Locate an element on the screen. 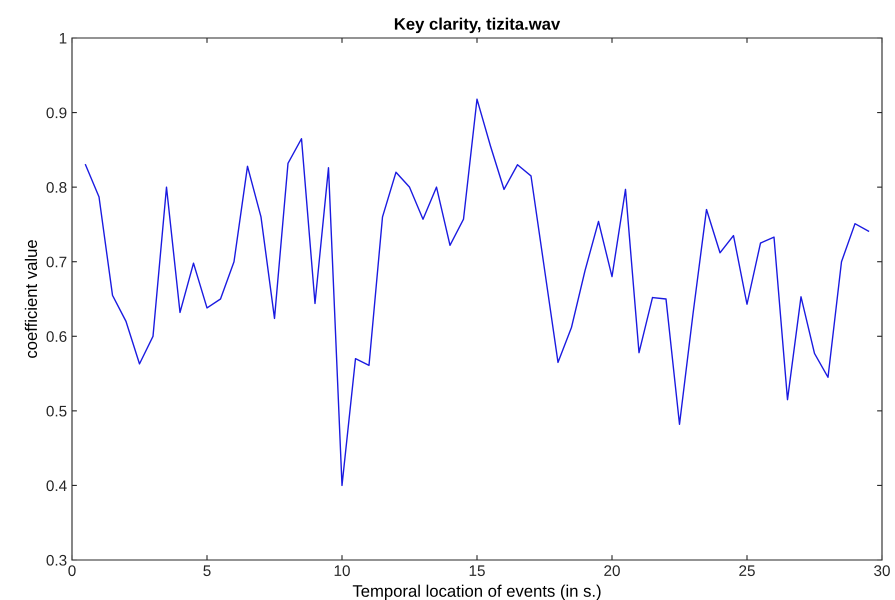 This screenshot has width=895, height=600. y-tick-label: 0.5 is located at coordinates (56, 411).